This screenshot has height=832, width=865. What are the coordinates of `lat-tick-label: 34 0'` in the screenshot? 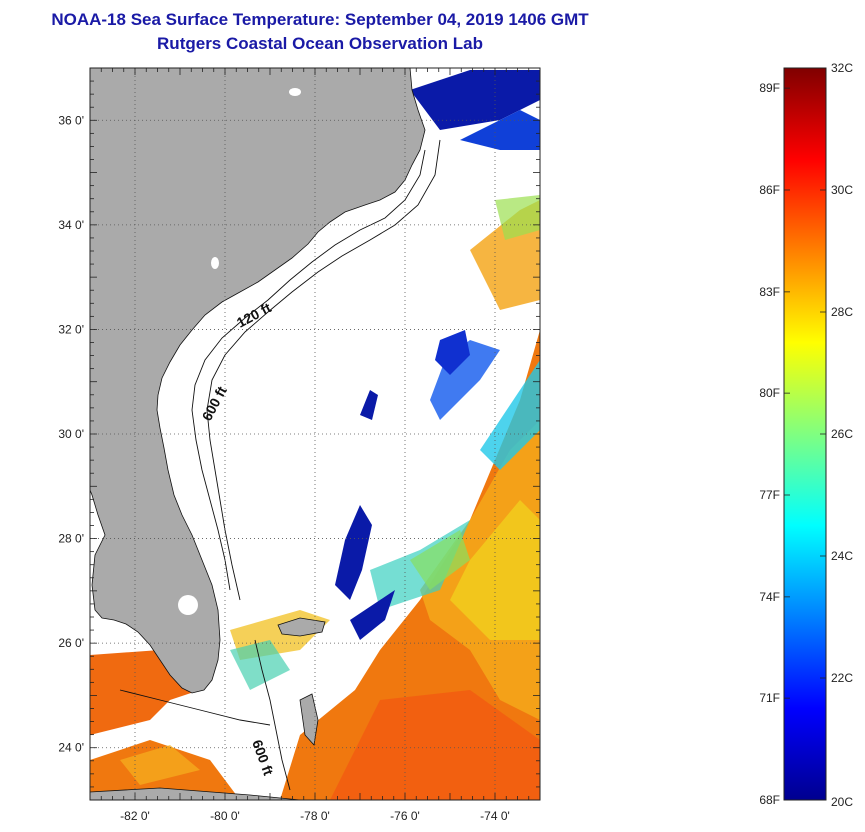 It's located at (71, 225).